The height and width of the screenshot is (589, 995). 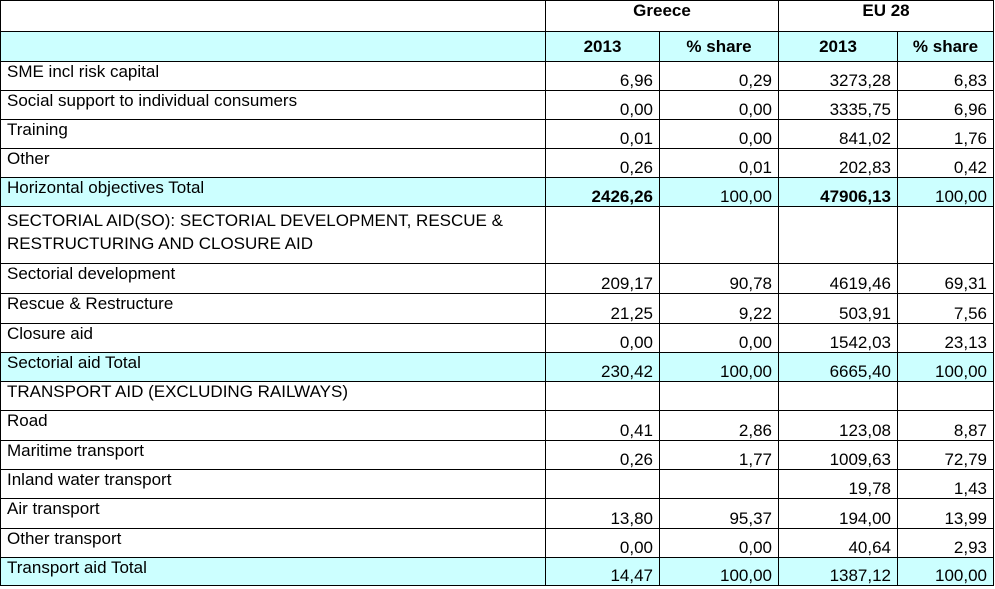 I want to click on eu-2013-value: 202,83, so click(x=838, y=163).